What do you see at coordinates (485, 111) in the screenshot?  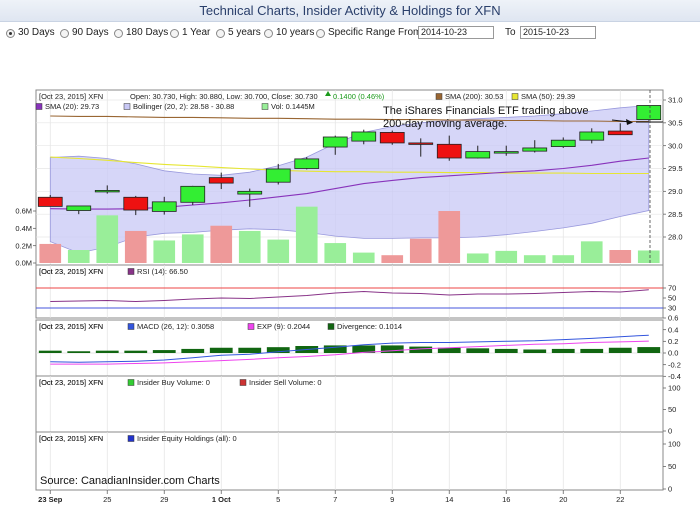 I see `annotation-line: The iShares Financials ETF trading above` at bounding box center [485, 111].